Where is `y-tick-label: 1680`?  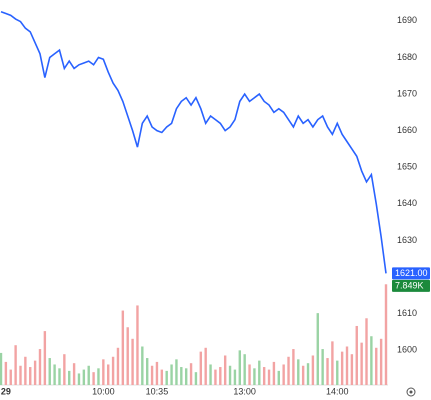 y-tick-label: 1680 is located at coordinates (407, 57).